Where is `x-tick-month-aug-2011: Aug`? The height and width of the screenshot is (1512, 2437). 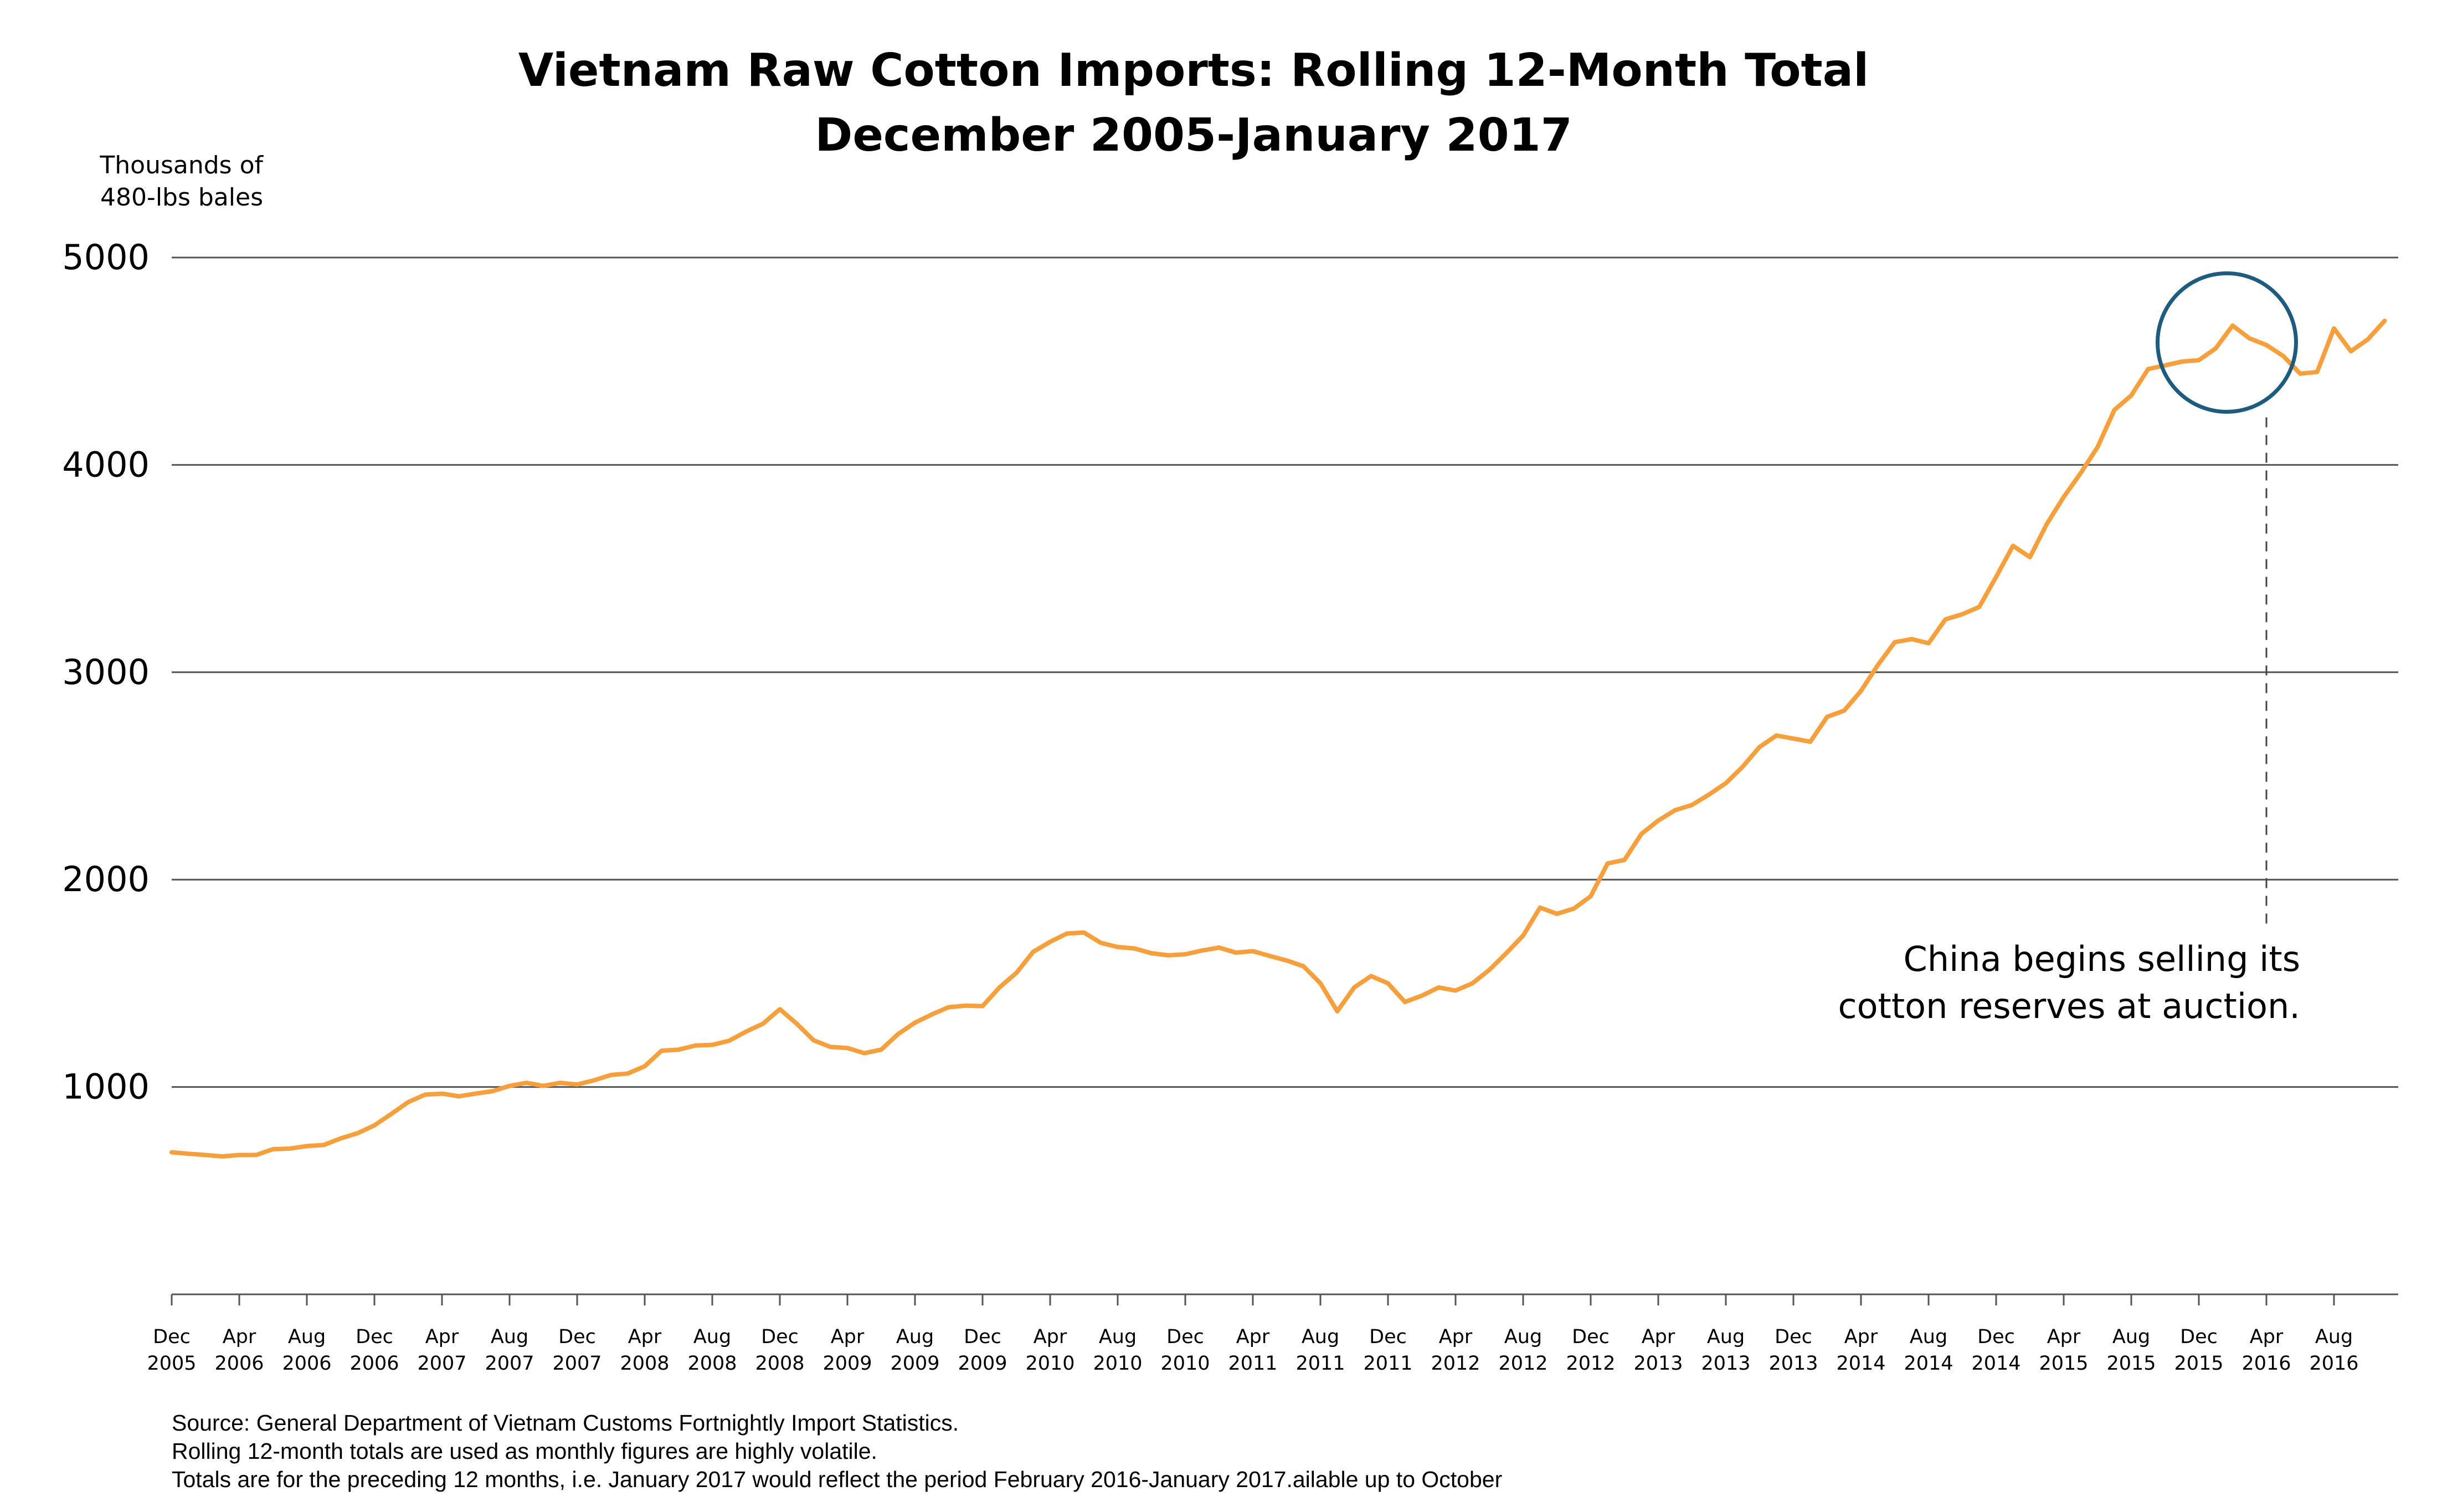
x-tick-month-aug-2011: Aug is located at coordinates (1320, 1337).